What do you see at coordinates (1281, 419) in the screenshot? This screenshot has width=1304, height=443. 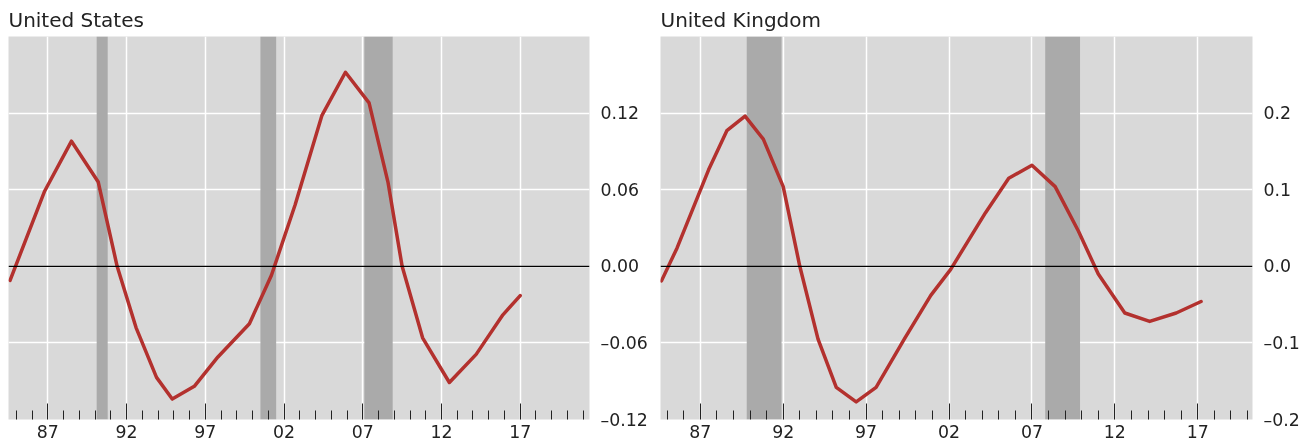 I see `y-tick-label: –0.2` at bounding box center [1281, 419].